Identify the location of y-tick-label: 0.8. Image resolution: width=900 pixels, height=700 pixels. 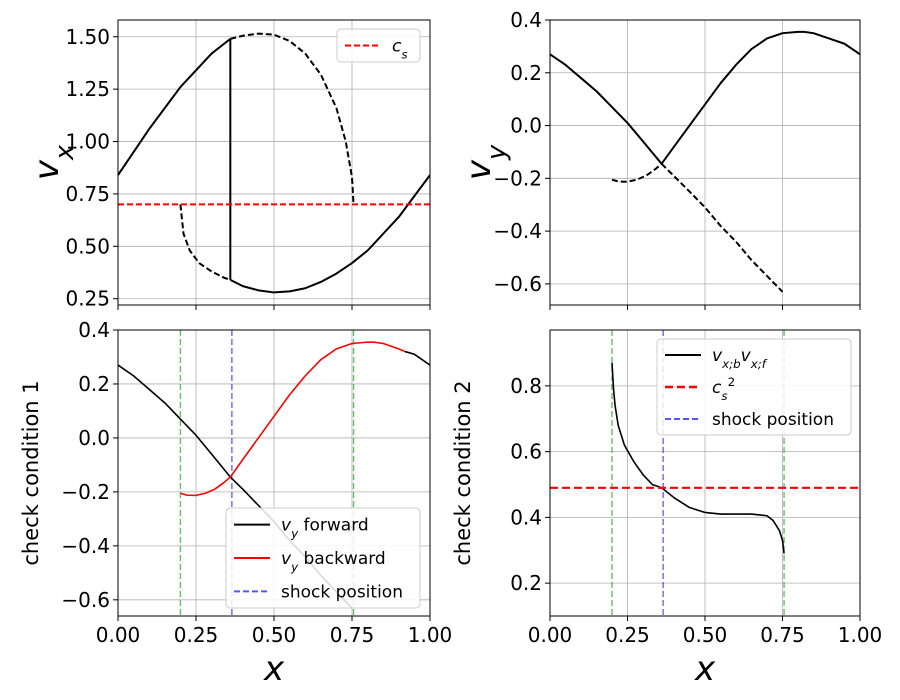
(526, 386).